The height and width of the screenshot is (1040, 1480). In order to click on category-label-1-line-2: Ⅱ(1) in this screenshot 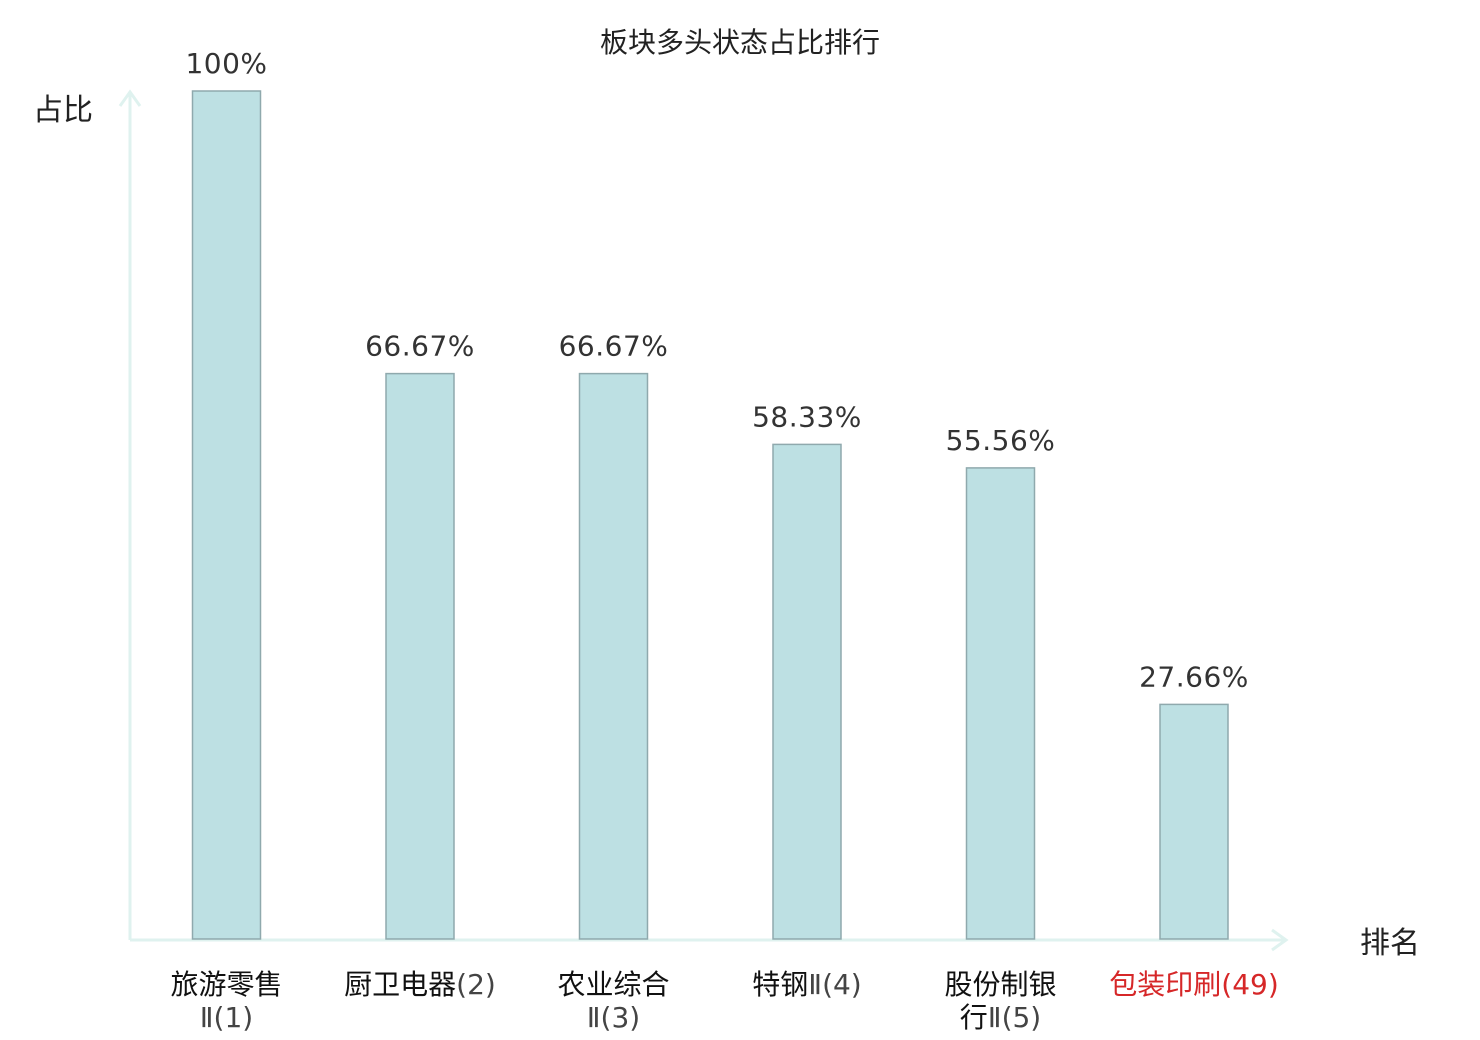, I will do `click(226, 1017)`.